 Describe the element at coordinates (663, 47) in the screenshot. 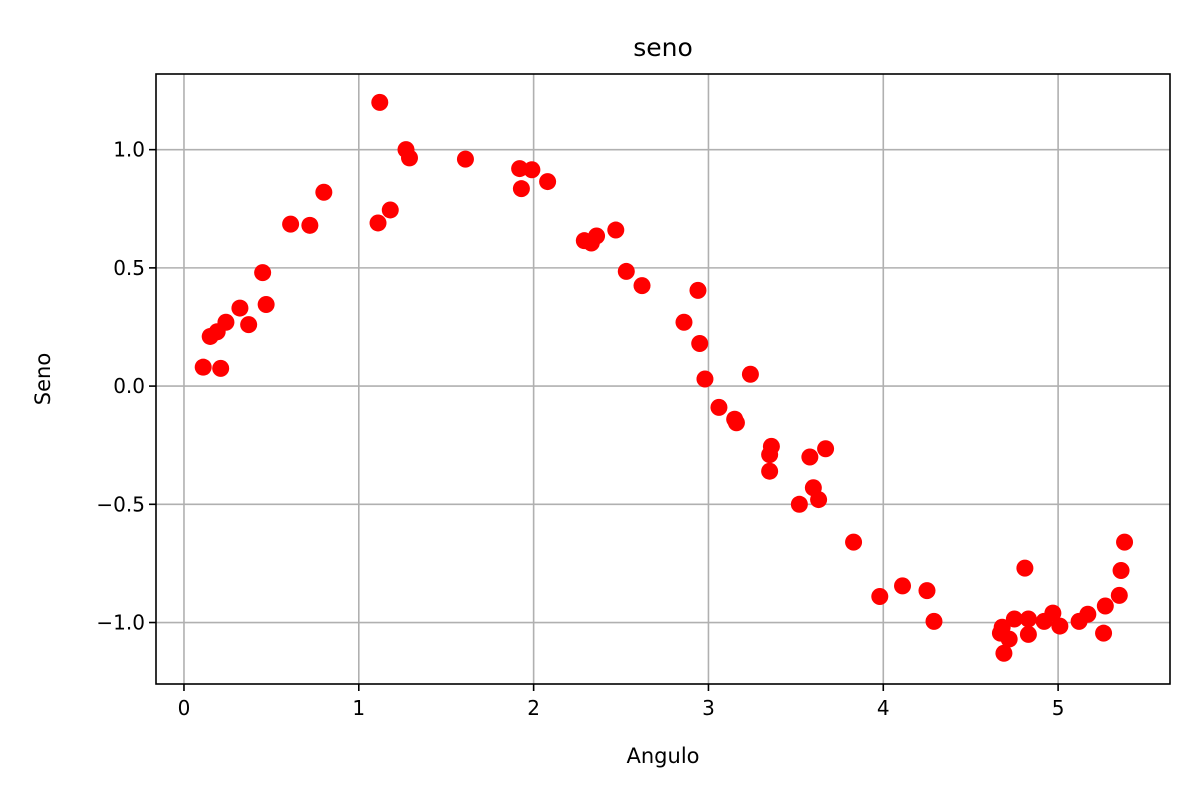

I see `chart-title: seno` at that location.